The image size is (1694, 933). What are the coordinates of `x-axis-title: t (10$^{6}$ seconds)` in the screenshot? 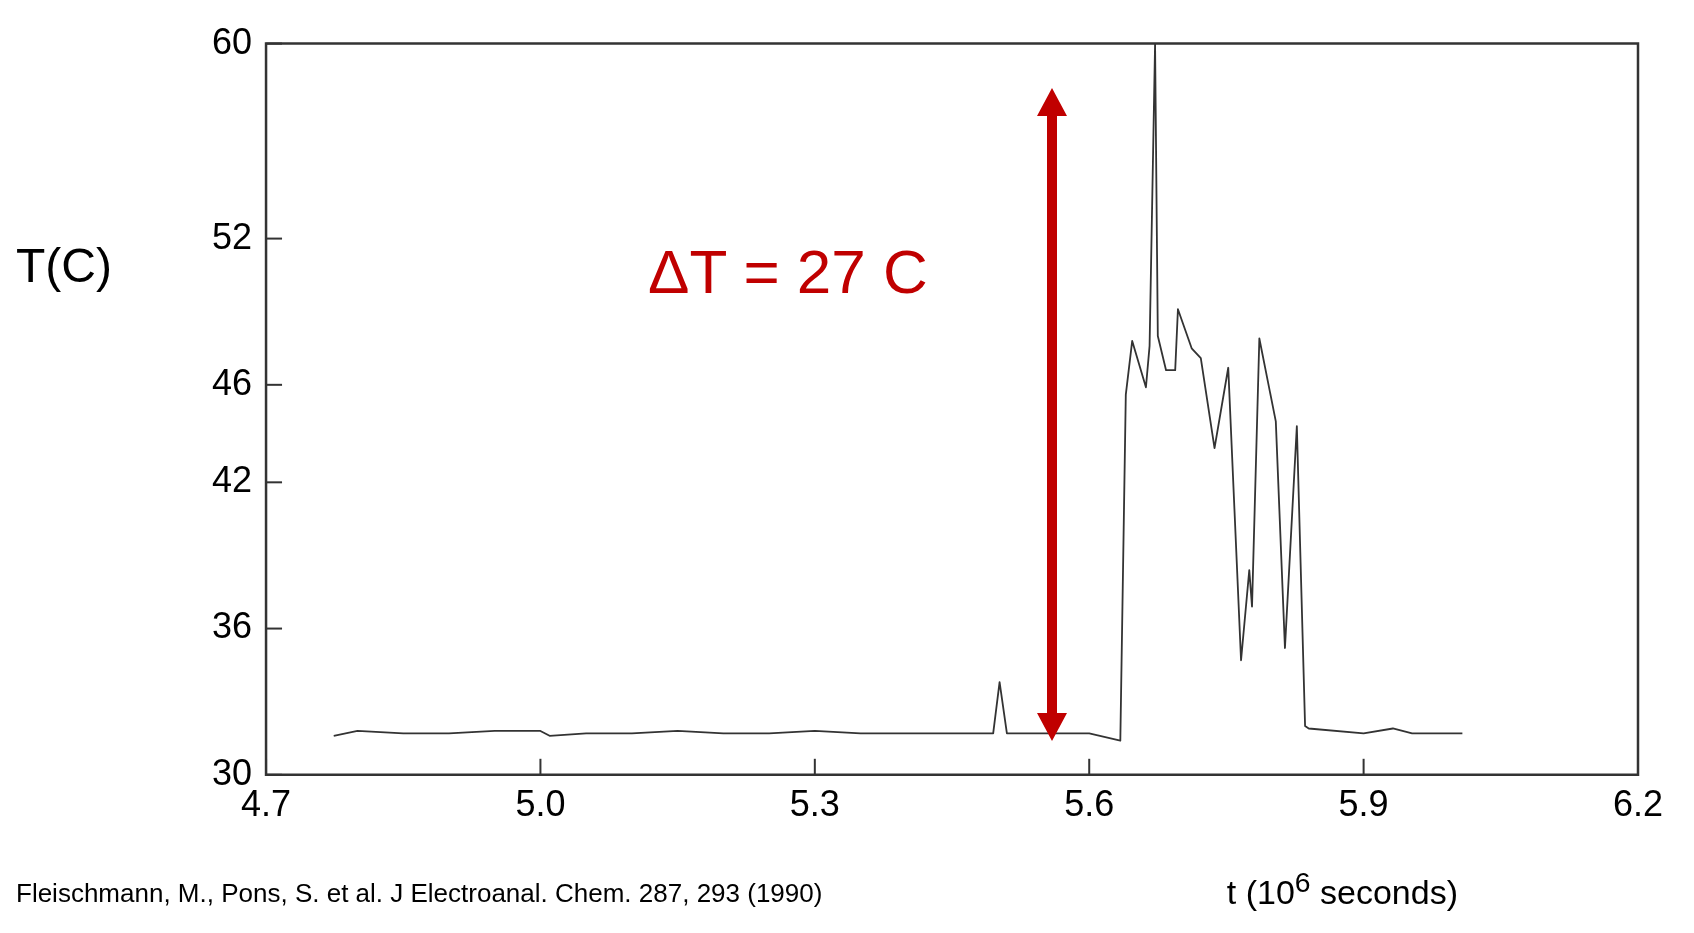 It's located at (1342, 889).